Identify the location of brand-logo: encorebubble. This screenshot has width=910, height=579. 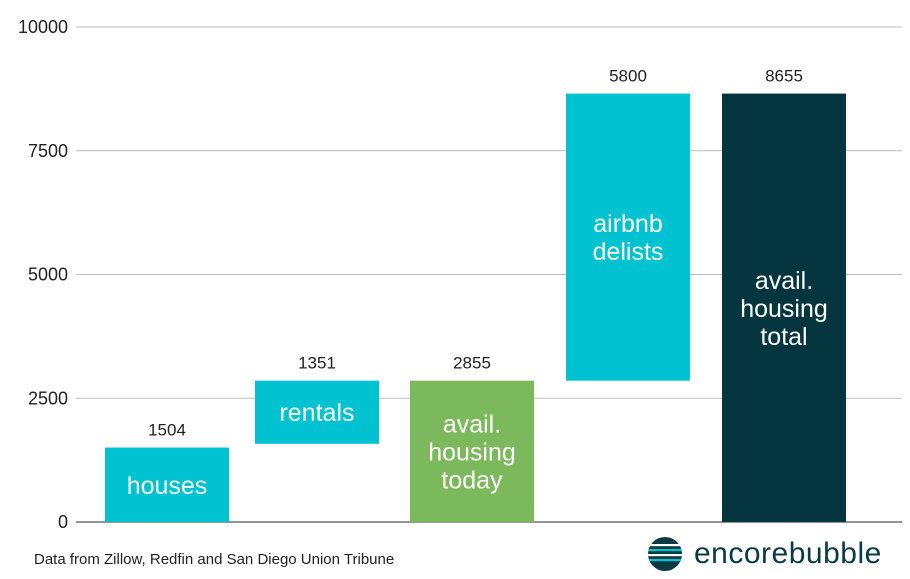
(764, 554).